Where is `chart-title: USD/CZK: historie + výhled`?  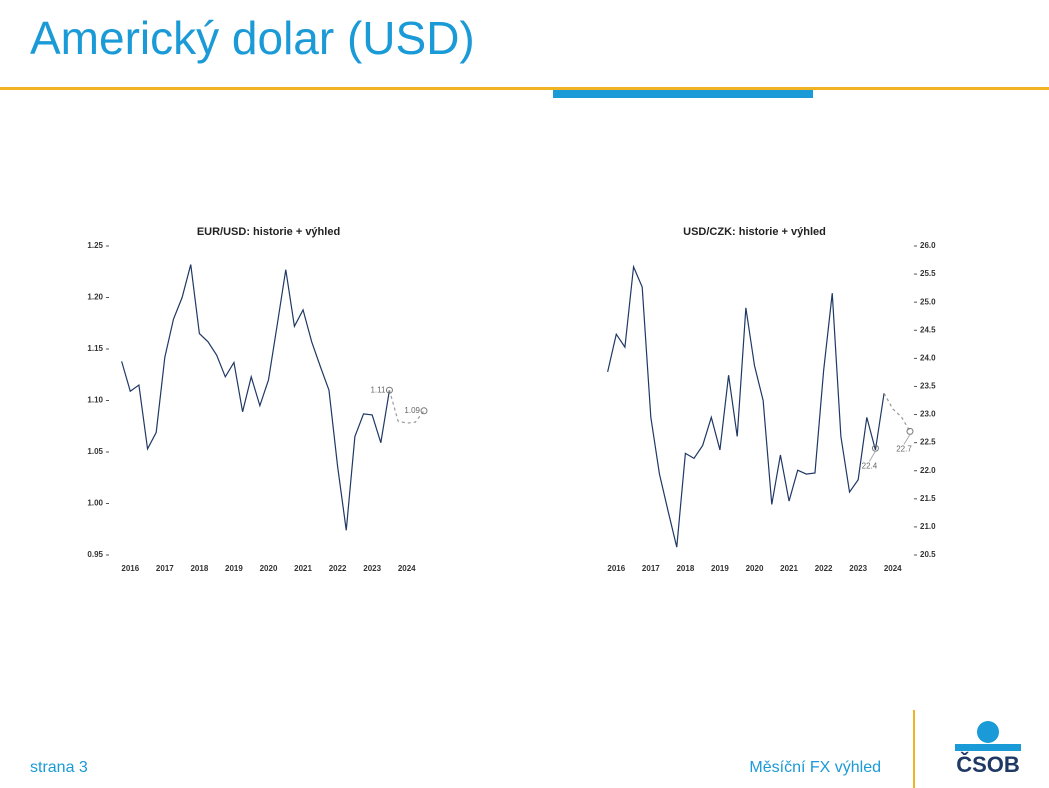
chart-title: USD/CZK: historie + výhled is located at coordinates (754, 232).